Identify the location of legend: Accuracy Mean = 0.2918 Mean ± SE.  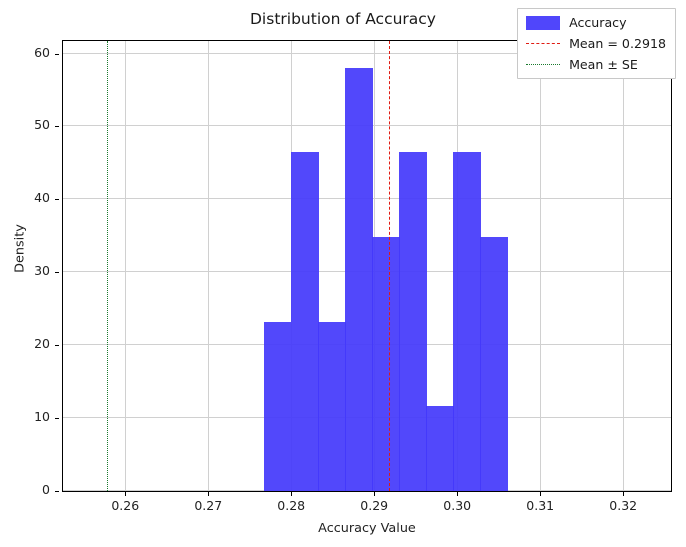
(596, 43).